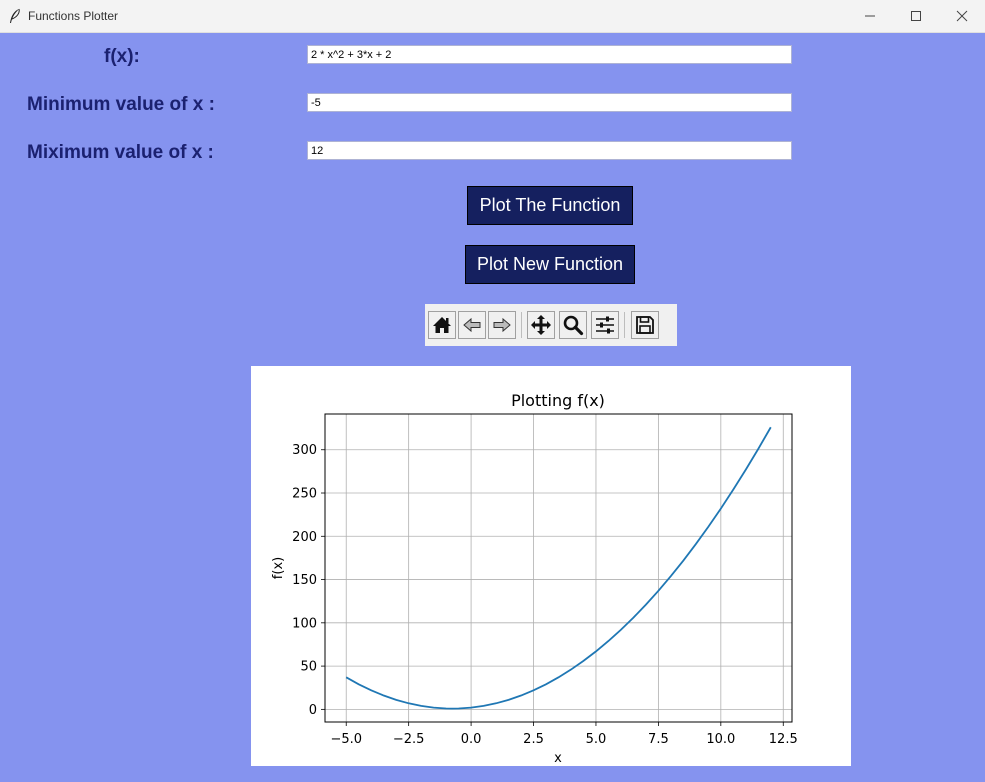  I want to click on x-tick-label: 5.0, so click(596, 739).